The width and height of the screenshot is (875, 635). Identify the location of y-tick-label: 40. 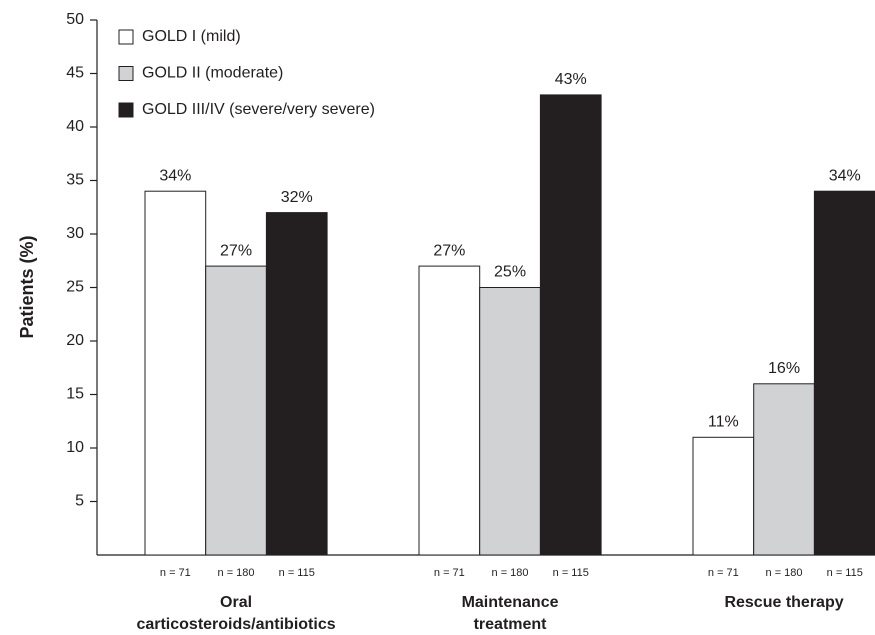
(75, 126).